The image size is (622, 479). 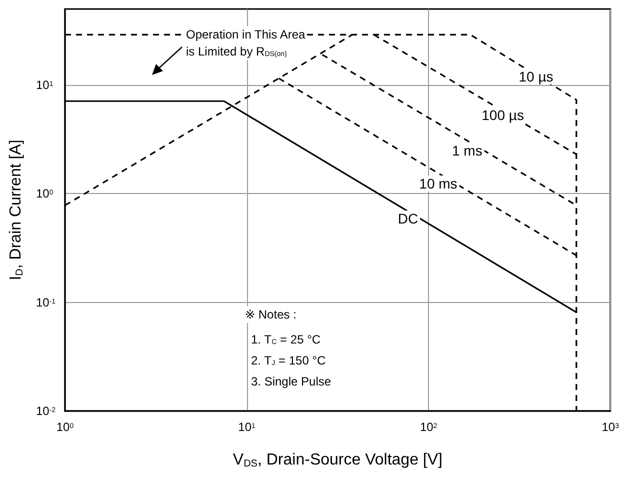 I want to click on annotation: DC, so click(x=408, y=218).